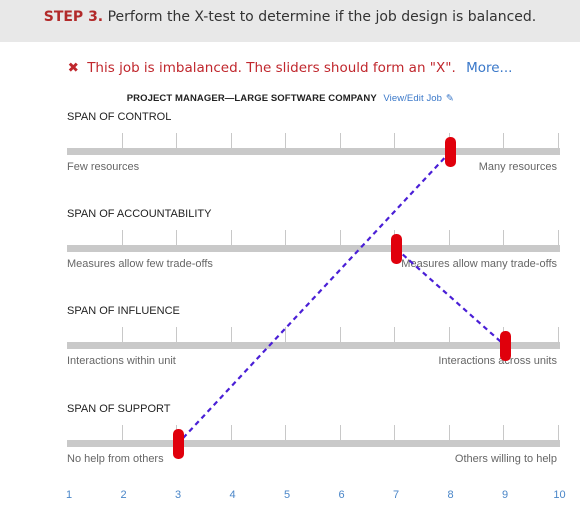 This screenshot has height=516, width=580. What do you see at coordinates (140, 264) in the screenshot?
I see `span-min-label: Measures allow few trade-offs` at bounding box center [140, 264].